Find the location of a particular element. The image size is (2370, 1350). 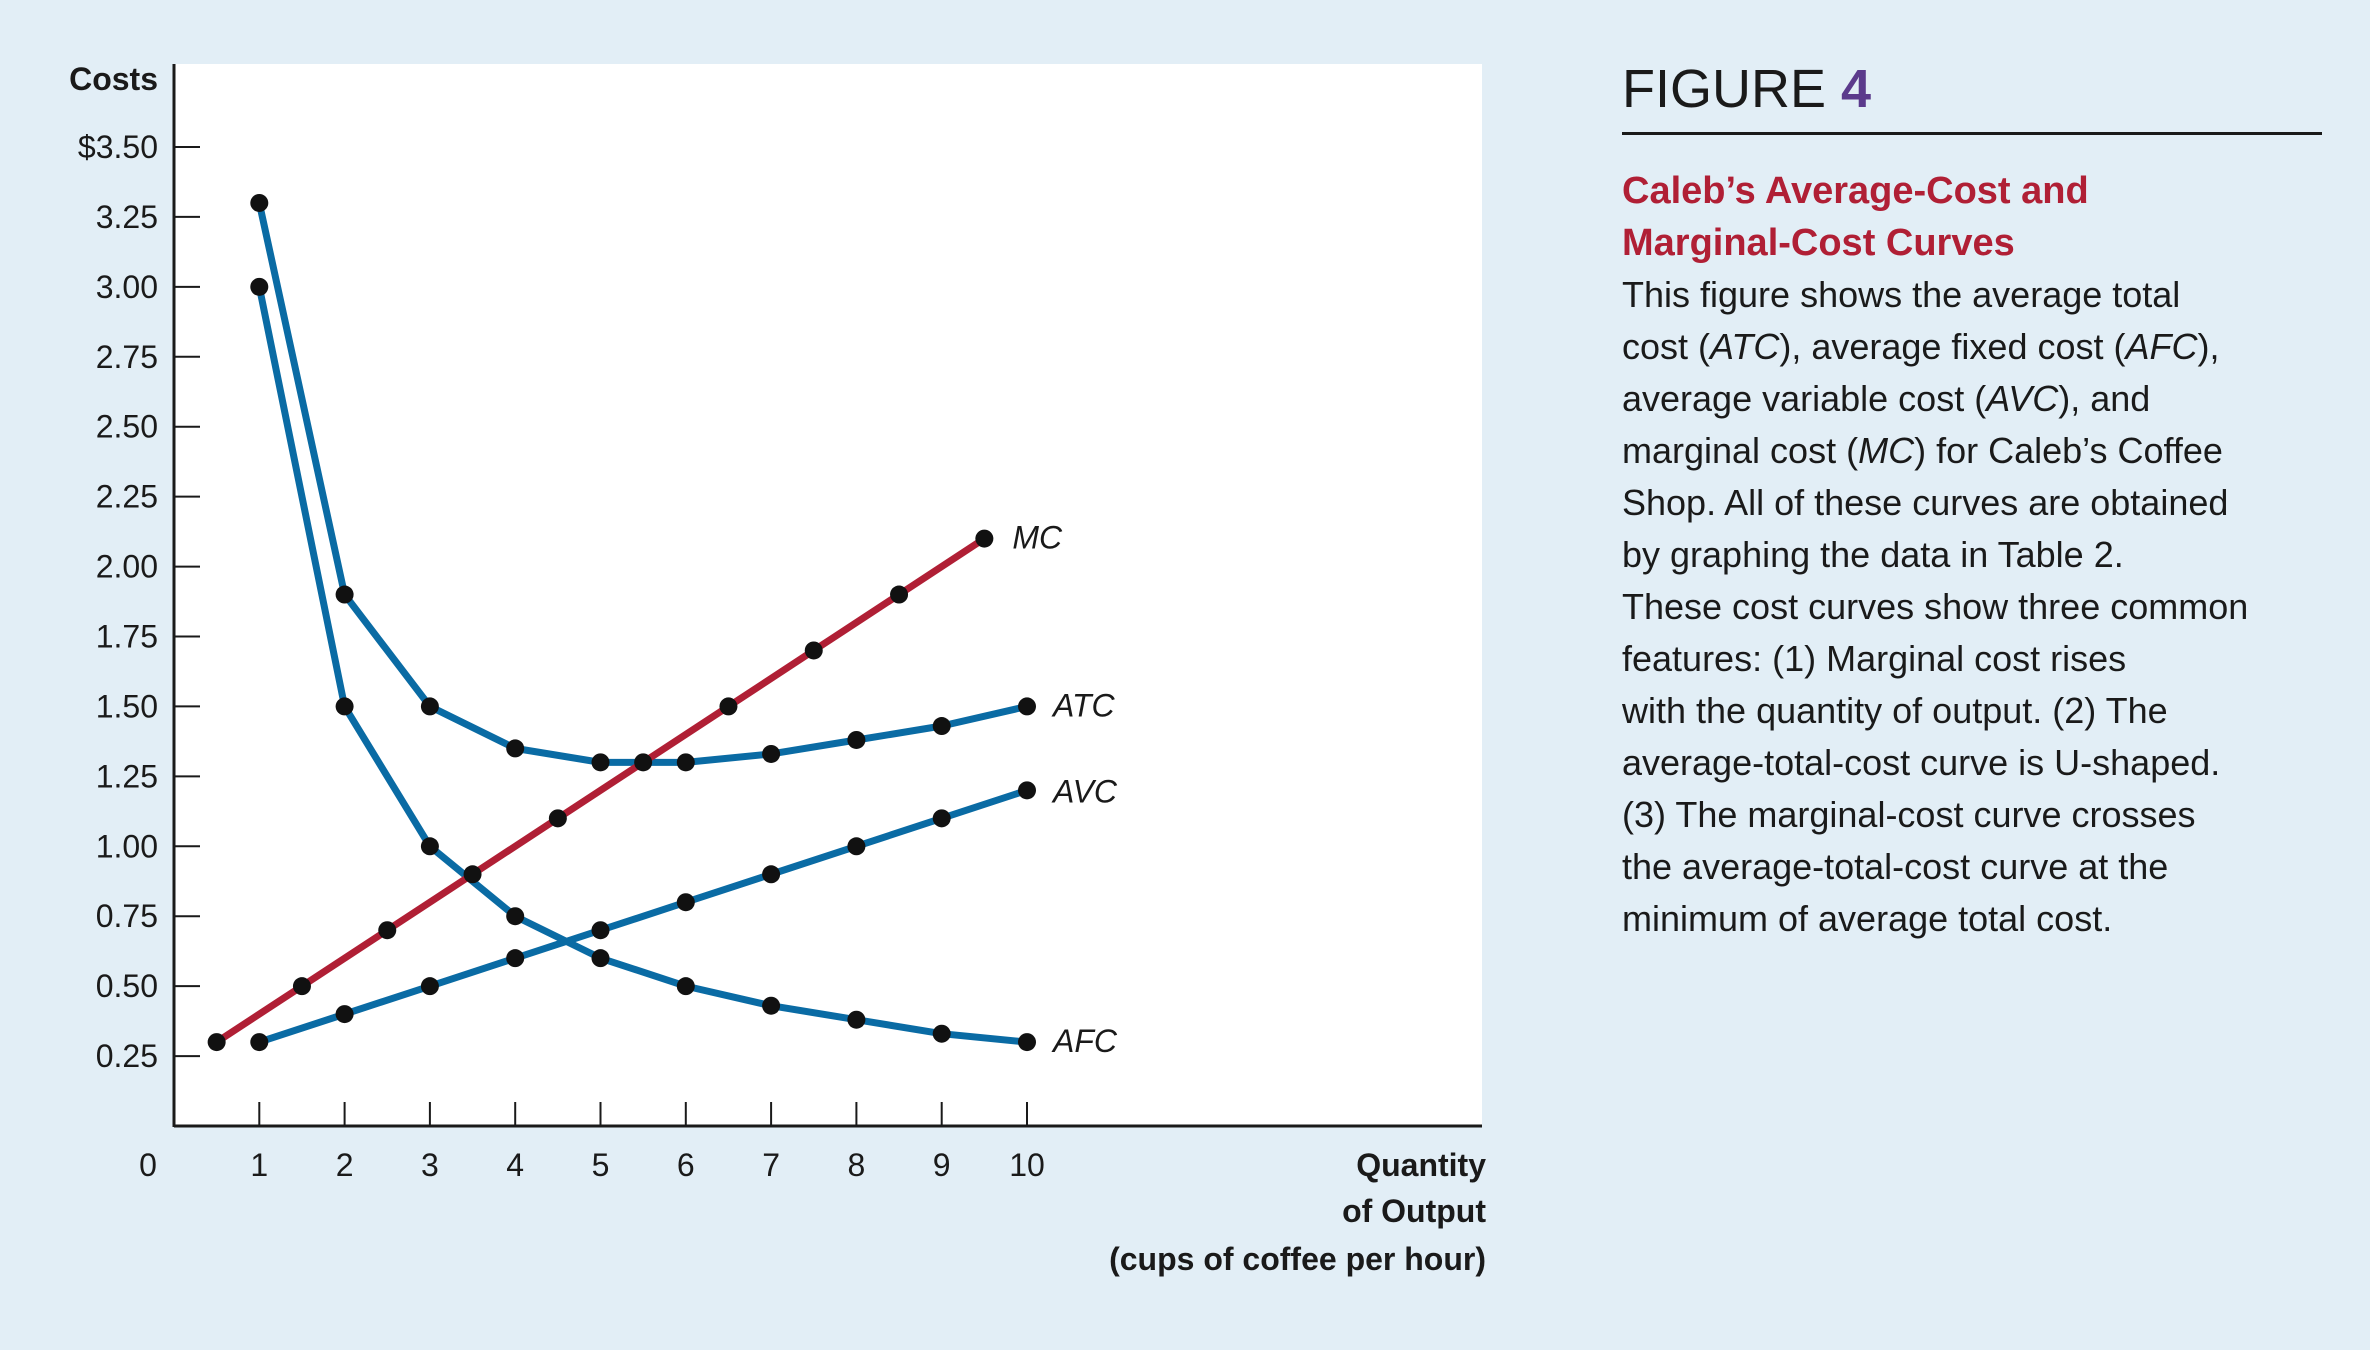

x-tick-label: 7 is located at coordinates (771, 1165).